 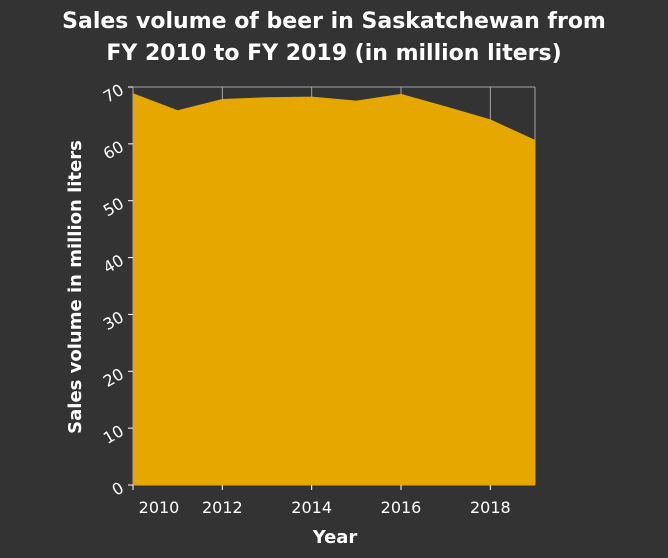 What do you see at coordinates (222, 507) in the screenshot?
I see `x-tick-label: 2012` at bounding box center [222, 507].